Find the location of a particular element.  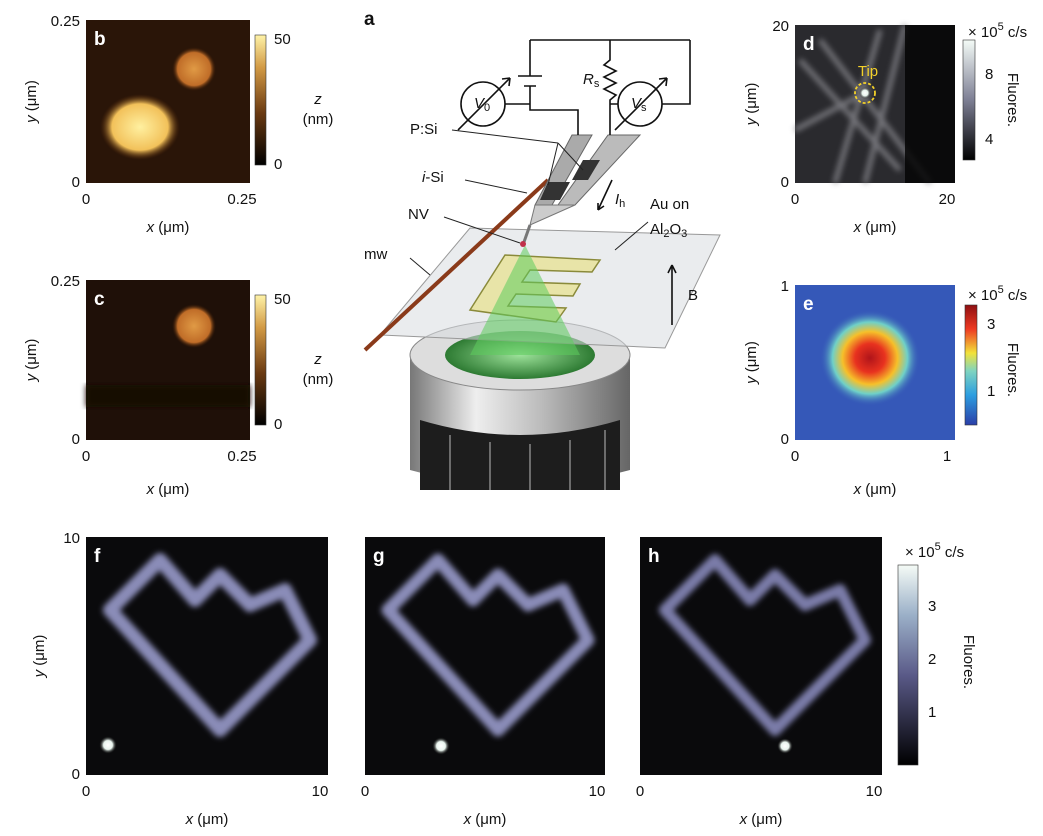

circuit is located at coordinates (574, 87).